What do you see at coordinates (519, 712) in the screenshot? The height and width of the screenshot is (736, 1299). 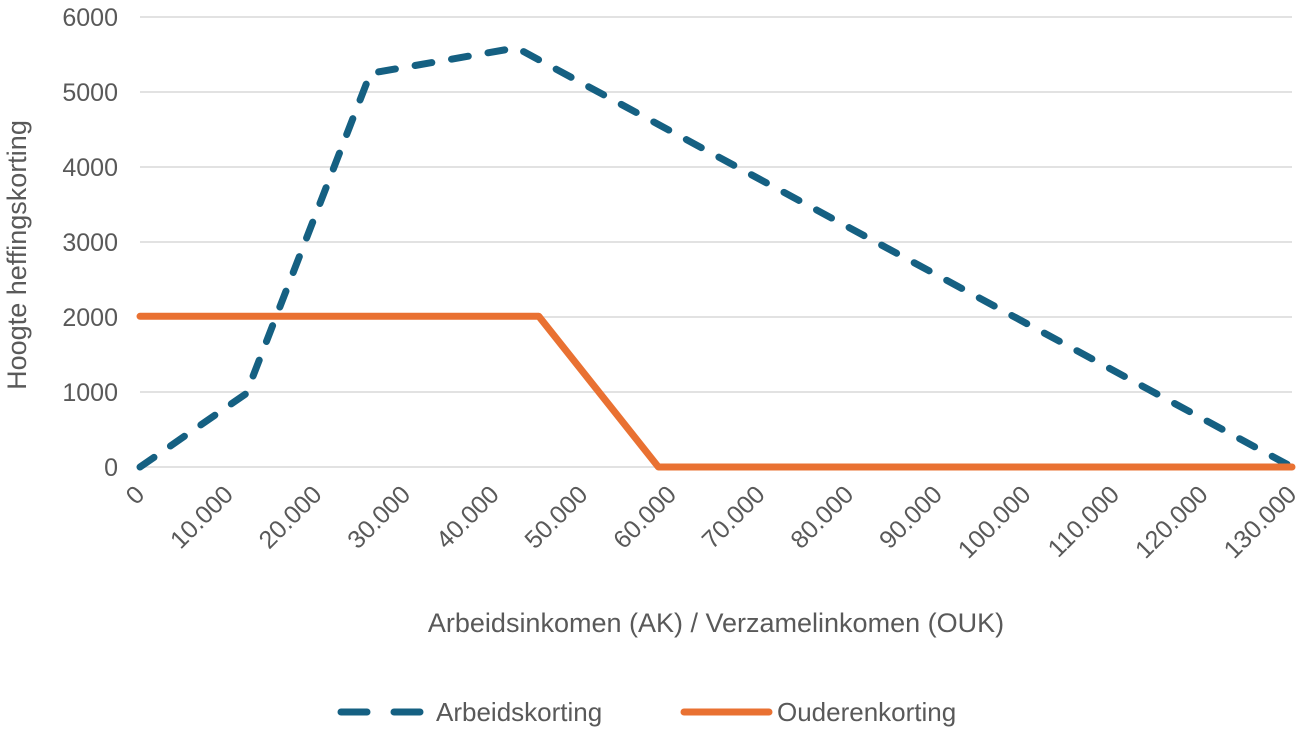 I see `legend-label-arbeidskorting: Arbeidskorting` at bounding box center [519, 712].